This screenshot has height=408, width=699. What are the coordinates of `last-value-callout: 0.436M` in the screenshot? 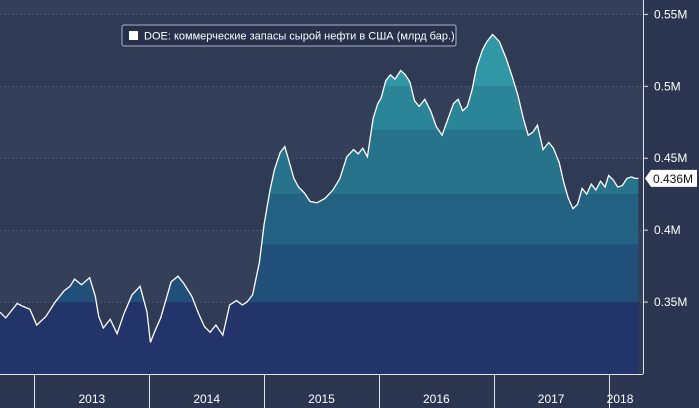 It's located at (671, 178).